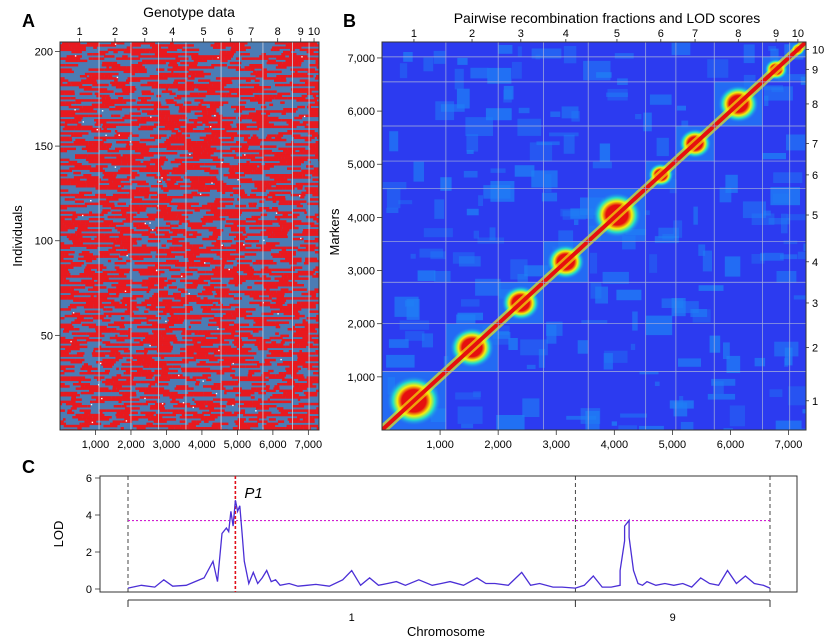  What do you see at coordinates (222, 162) in the screenshot?
I see `missing-genotype` at bounding box center [222, 162].